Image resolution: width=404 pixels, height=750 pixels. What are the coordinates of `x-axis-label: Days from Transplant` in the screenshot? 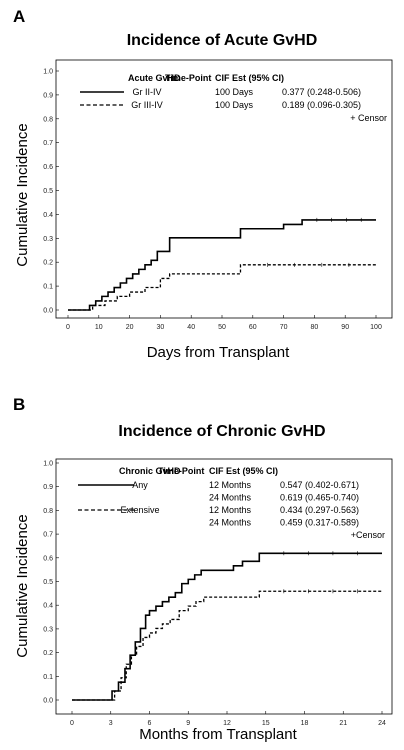 It's located at (218, 352).